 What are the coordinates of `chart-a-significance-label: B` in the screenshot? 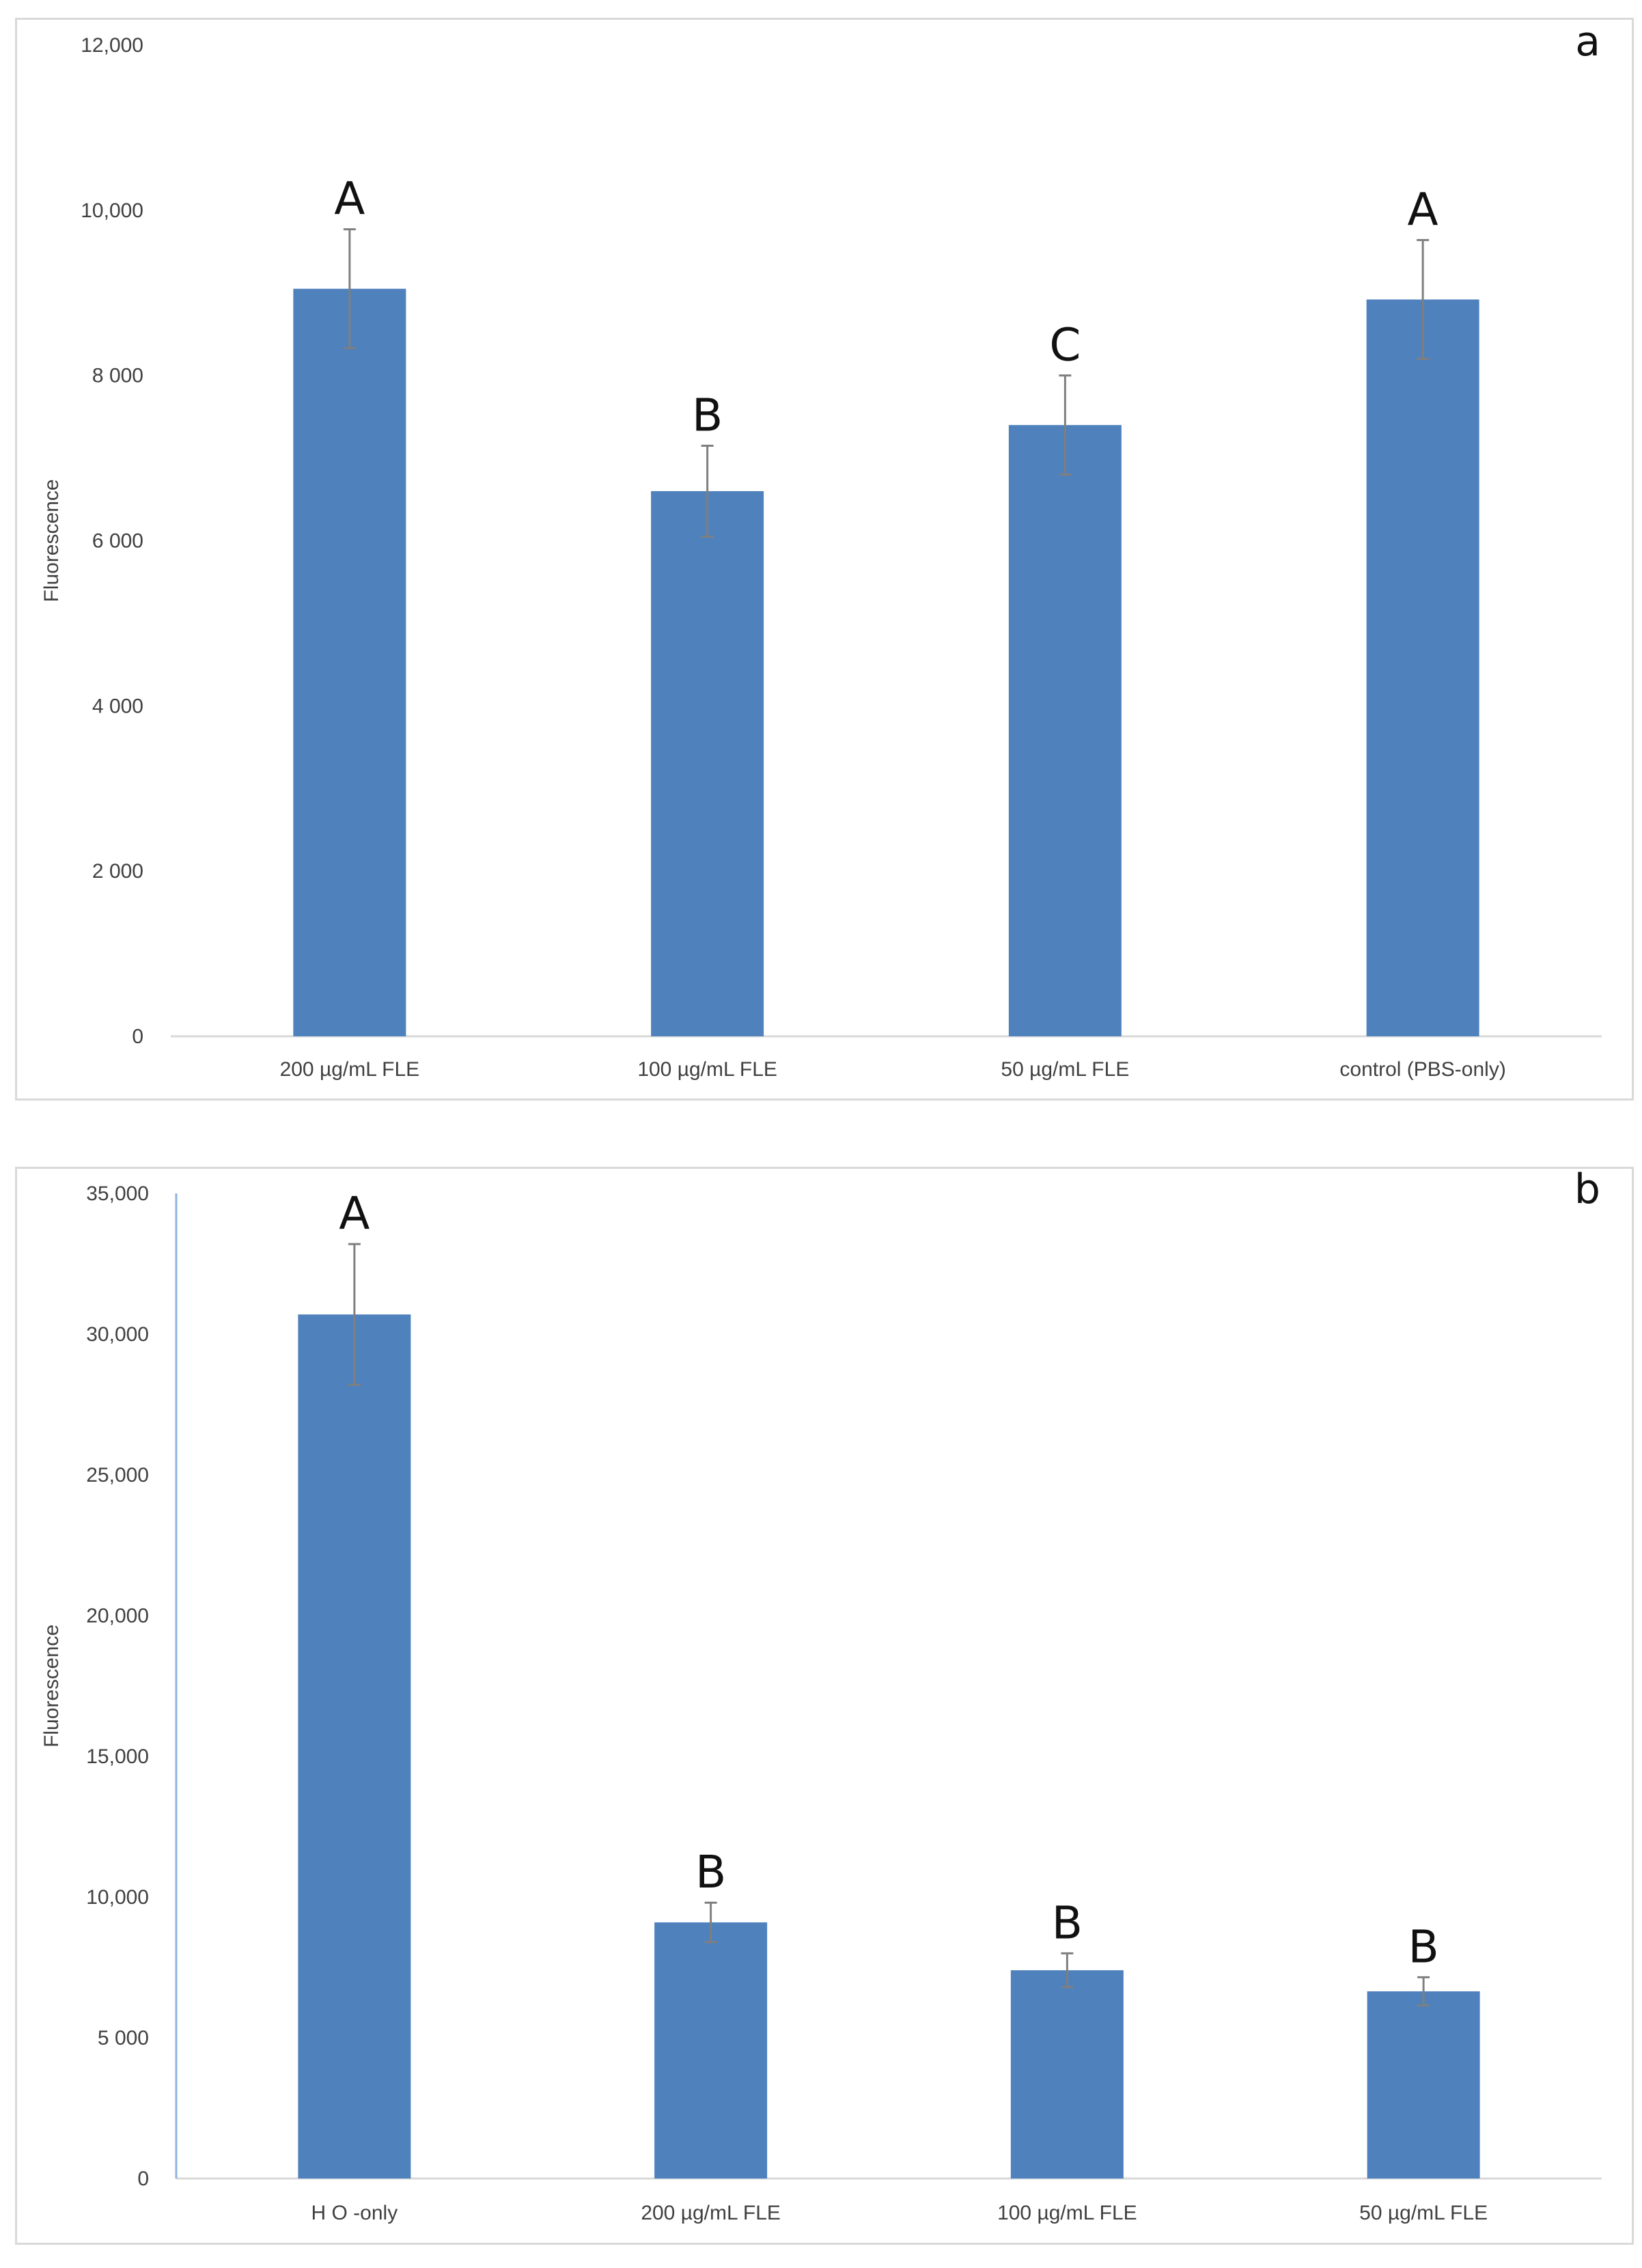 It's located at (707, 415).